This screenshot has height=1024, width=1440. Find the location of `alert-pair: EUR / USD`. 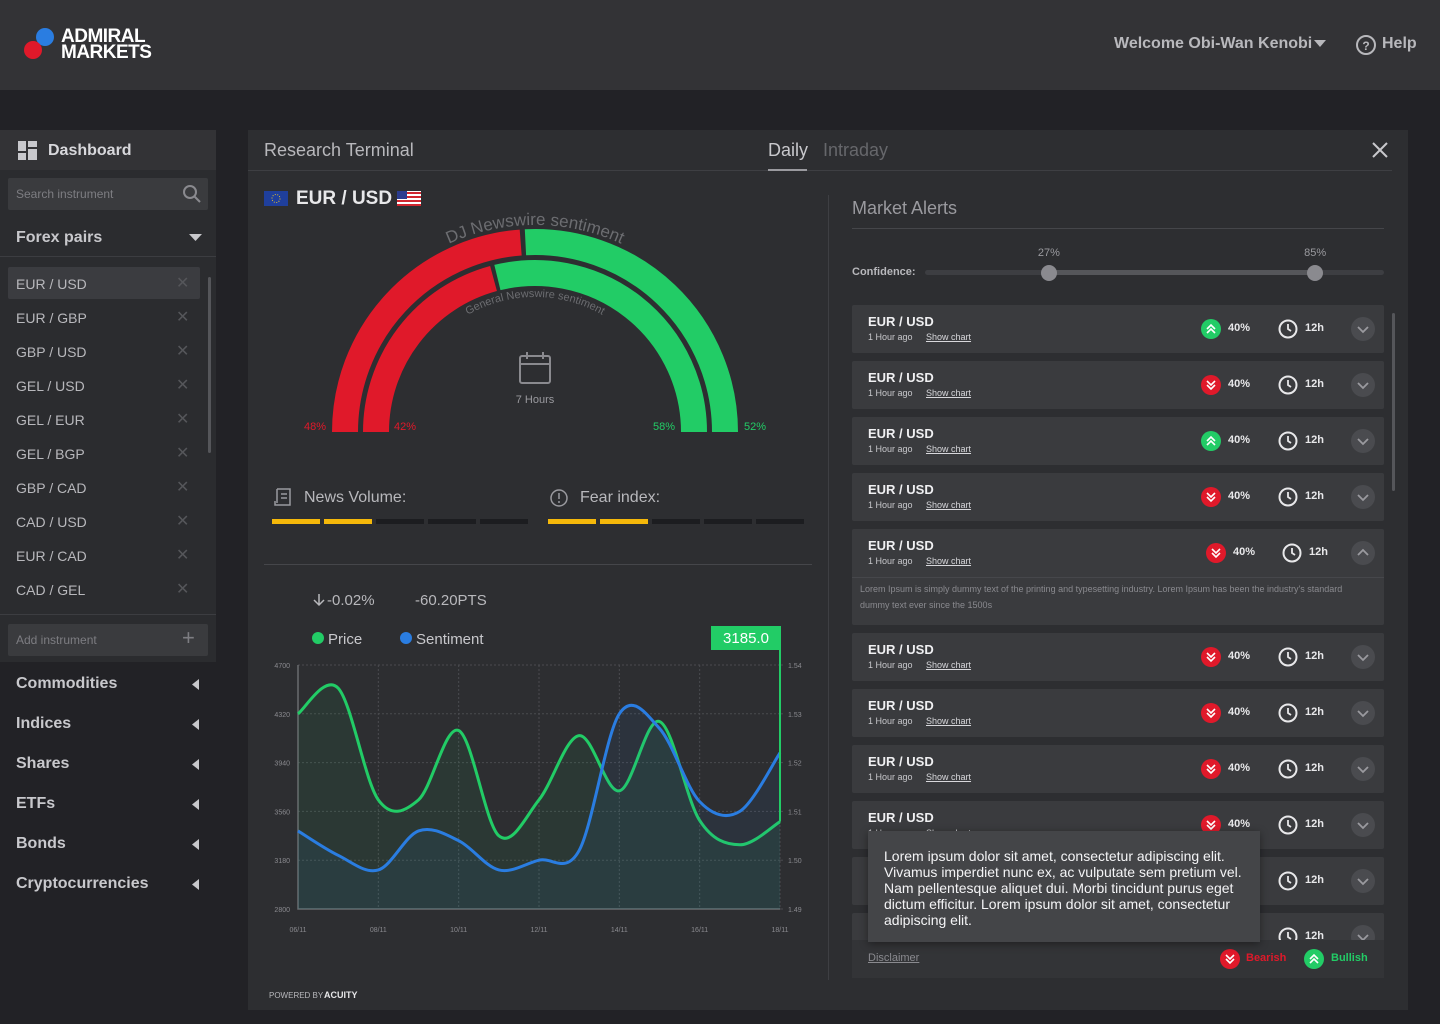

alert-pair: EUR / USD is located at coordinates (901, 649).